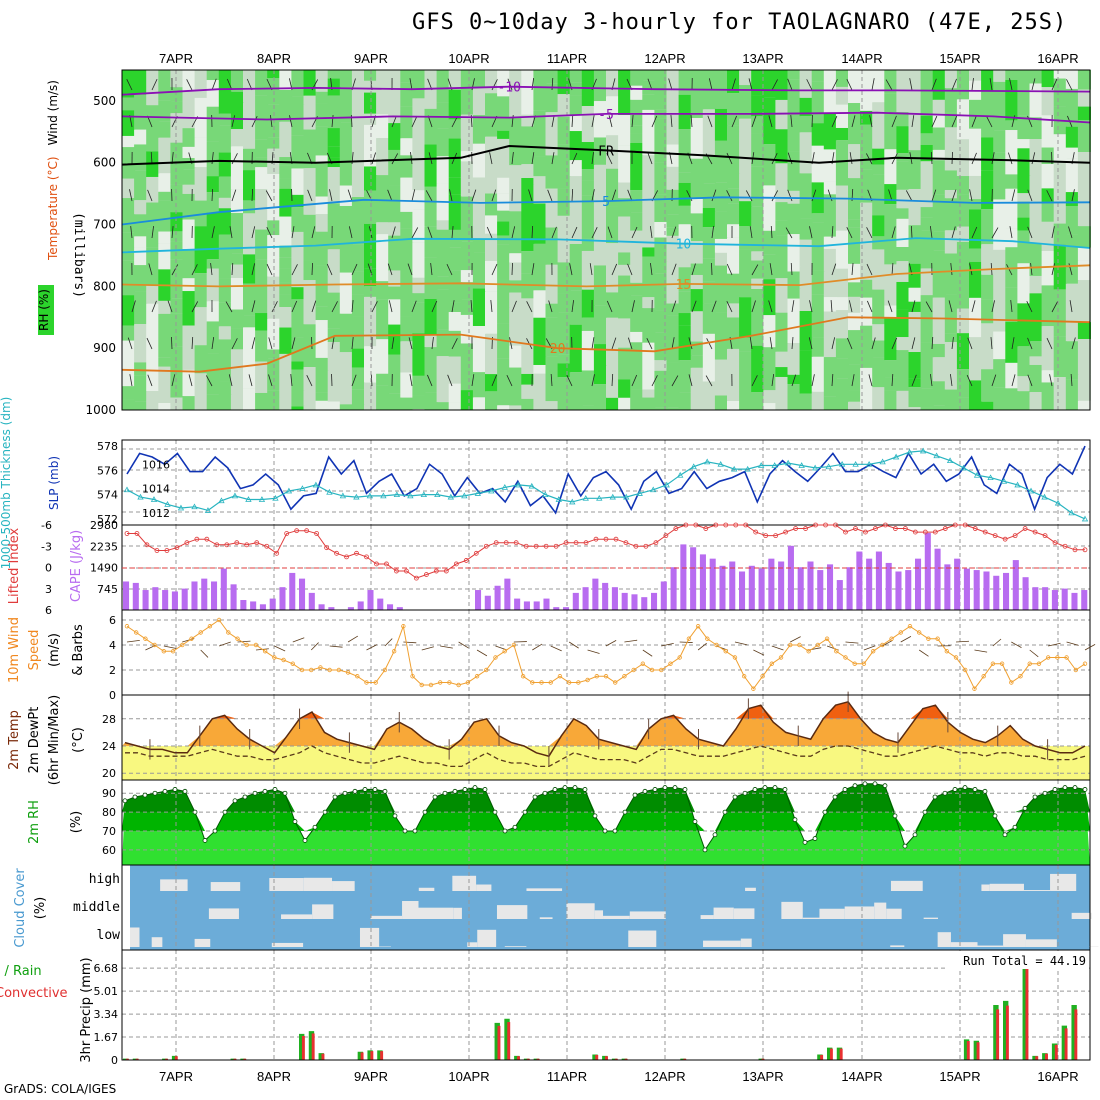  I want to click on x-tick-label-top: 7APR, so click(176, 58).